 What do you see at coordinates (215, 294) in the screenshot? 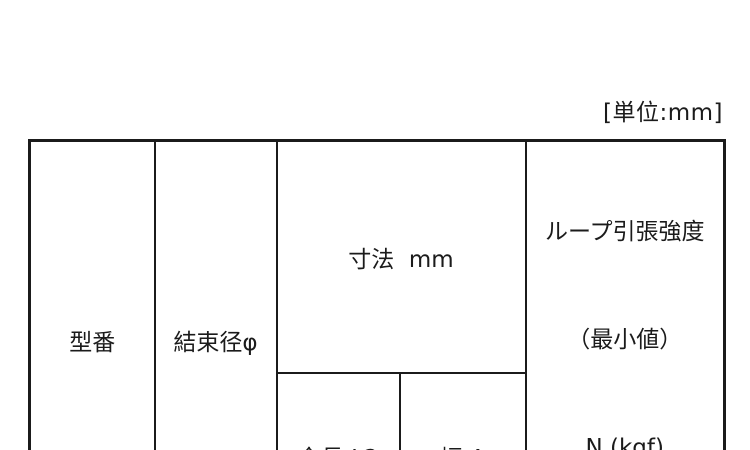
I see `col-header-diameter: 結束径φ` at bounding box center [215, 294].